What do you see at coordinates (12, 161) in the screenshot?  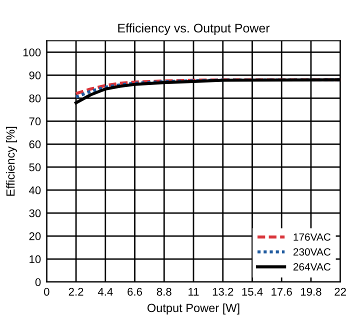 I see `y-axis-title: Efficiency [%]` at bounding box center [12, 161].